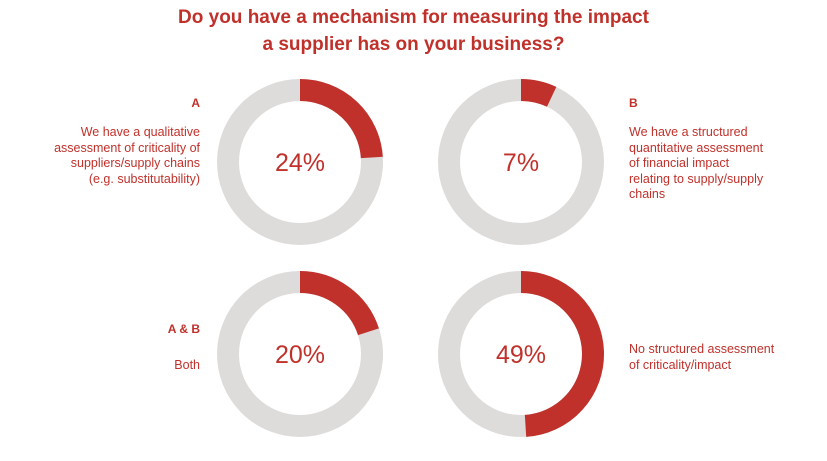 Image resolution: width=827 pixels, height=461 pixels. I want to click on donut-chart-a: 24%, so click(300, 162).